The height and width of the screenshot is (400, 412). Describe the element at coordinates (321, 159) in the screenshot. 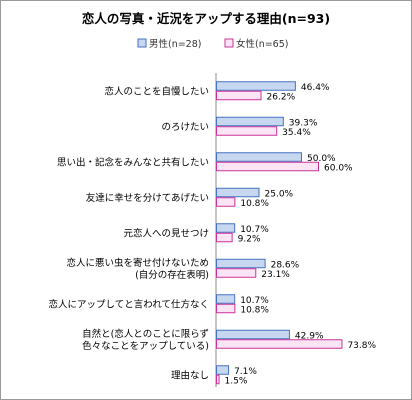

I see `data-label: 50.0%` at that location.